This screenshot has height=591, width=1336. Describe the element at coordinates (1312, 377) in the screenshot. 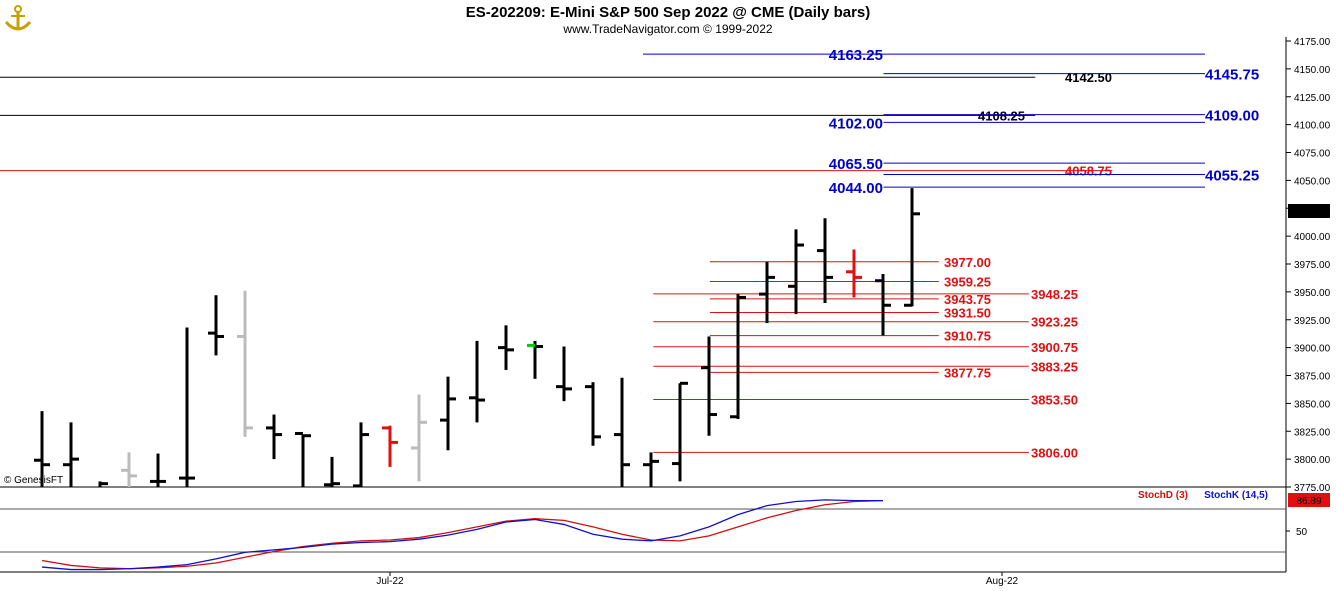

I see `y-tick-label: 3875.00` at that location.